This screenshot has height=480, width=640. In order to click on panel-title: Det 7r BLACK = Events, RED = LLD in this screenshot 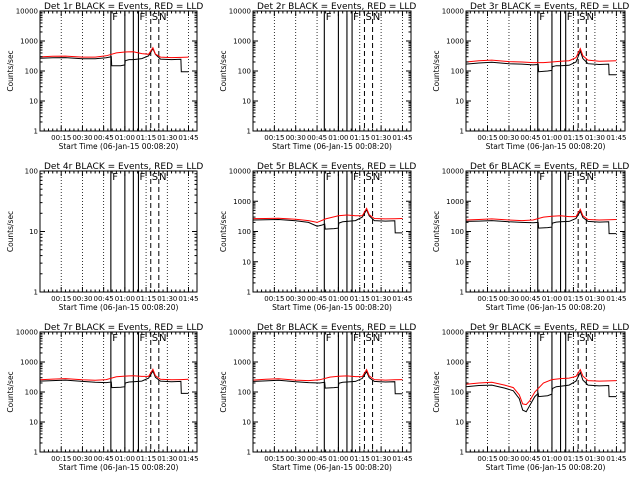, I will do `click(123, 328)`.